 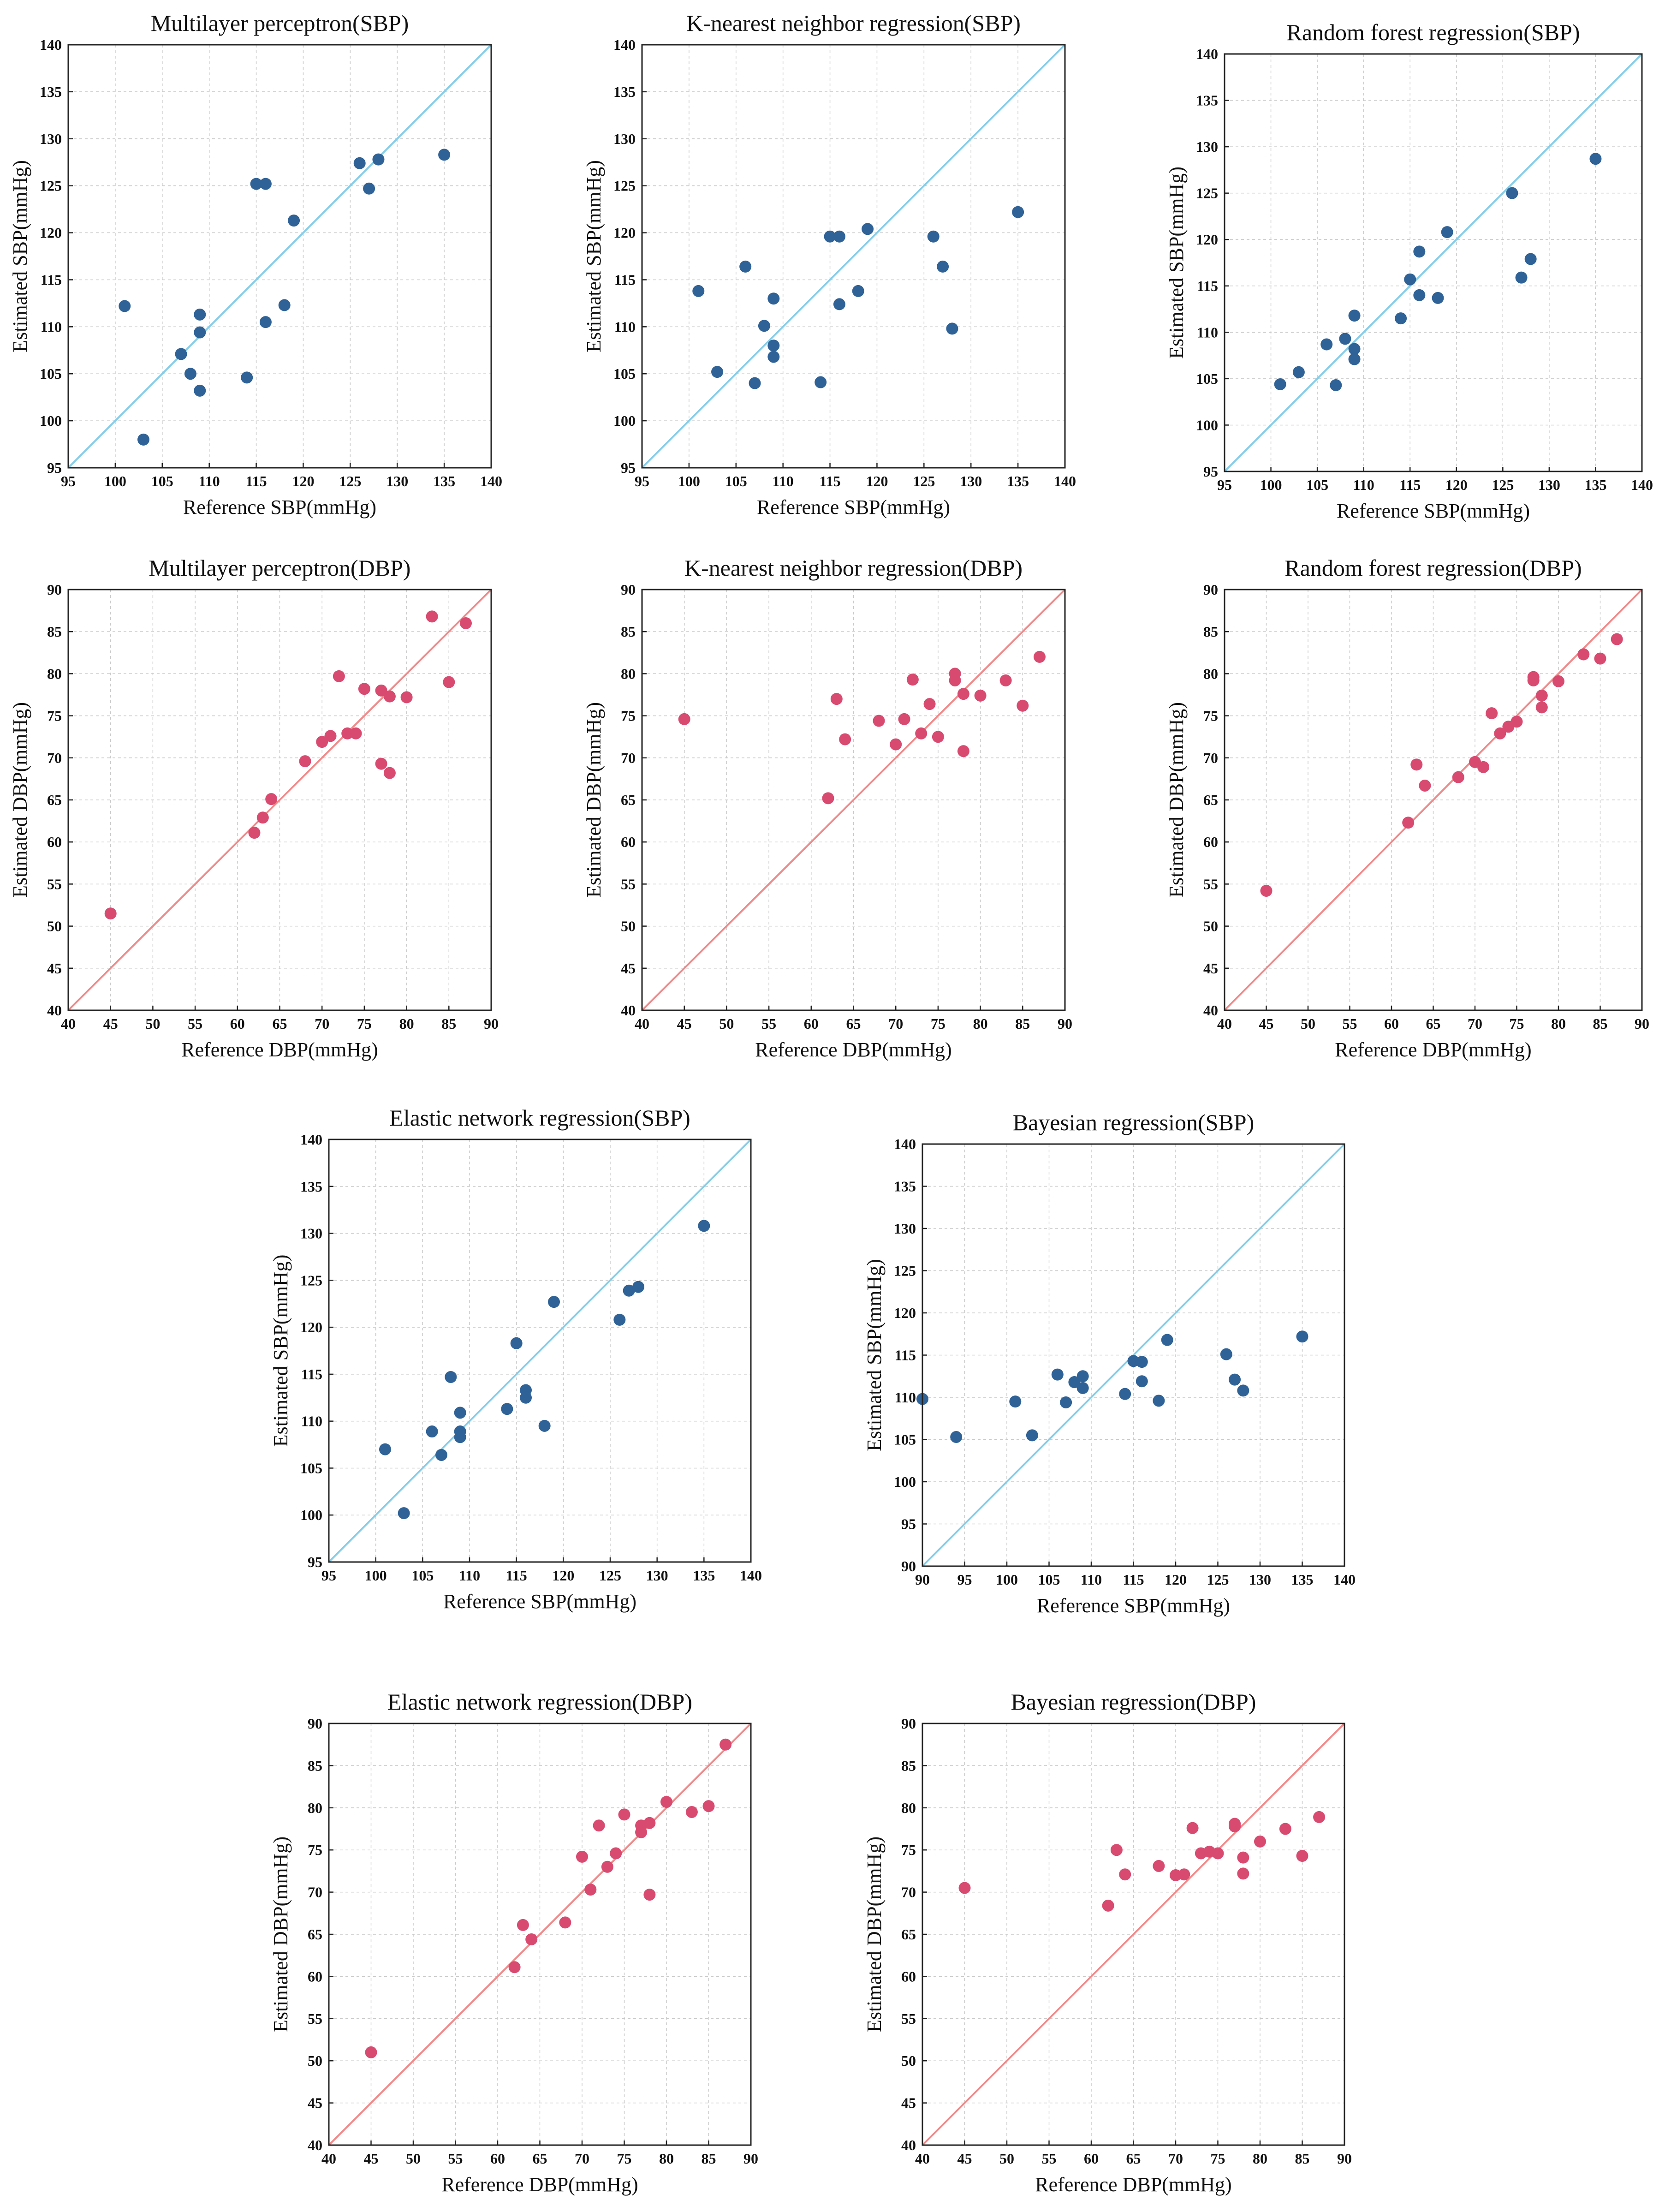 I want to click on identity-reference-line, so click(x=1433, y=262).